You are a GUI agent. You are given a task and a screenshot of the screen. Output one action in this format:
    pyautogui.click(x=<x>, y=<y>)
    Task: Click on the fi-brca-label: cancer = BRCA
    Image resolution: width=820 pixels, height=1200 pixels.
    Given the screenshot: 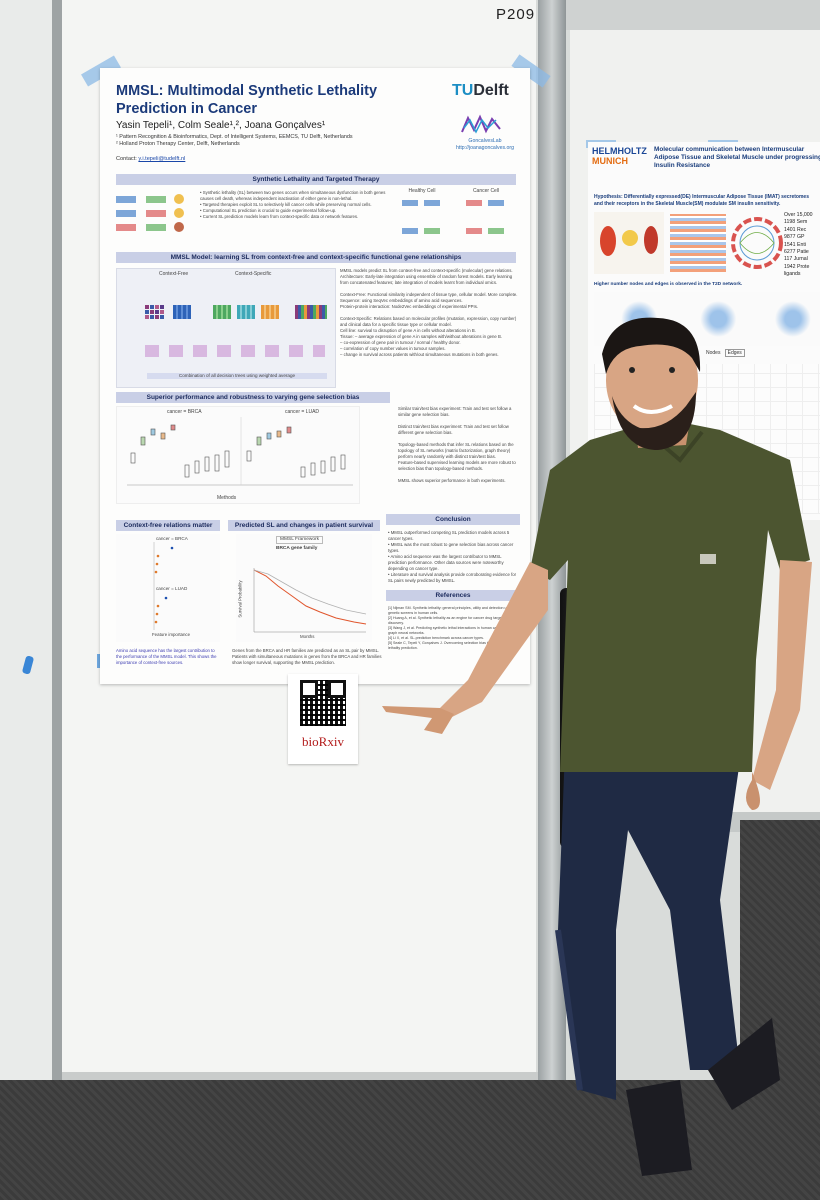 What is the action you would take?
    pyautogui.click(x=172, y=538)
    